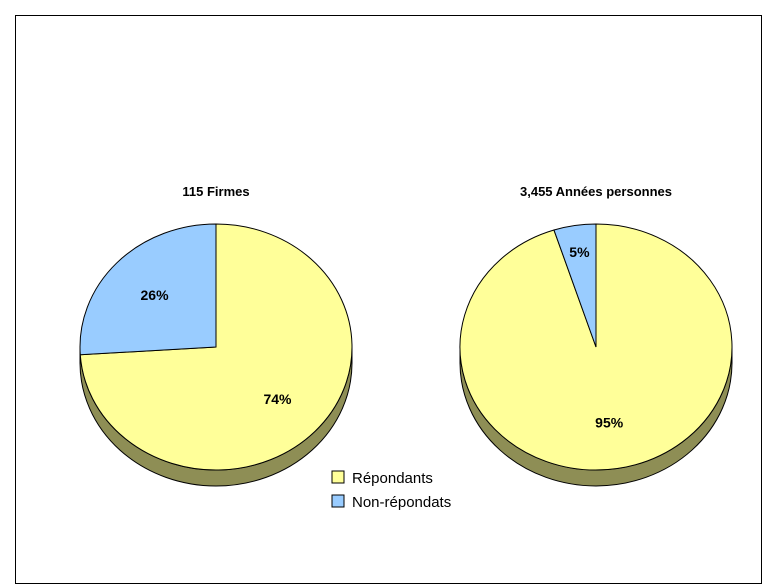 Image resolution: width=776 pixels, height=588 pixels. I want to click on legend-label-non-respondents: Non-répondats, so click(401, 502).